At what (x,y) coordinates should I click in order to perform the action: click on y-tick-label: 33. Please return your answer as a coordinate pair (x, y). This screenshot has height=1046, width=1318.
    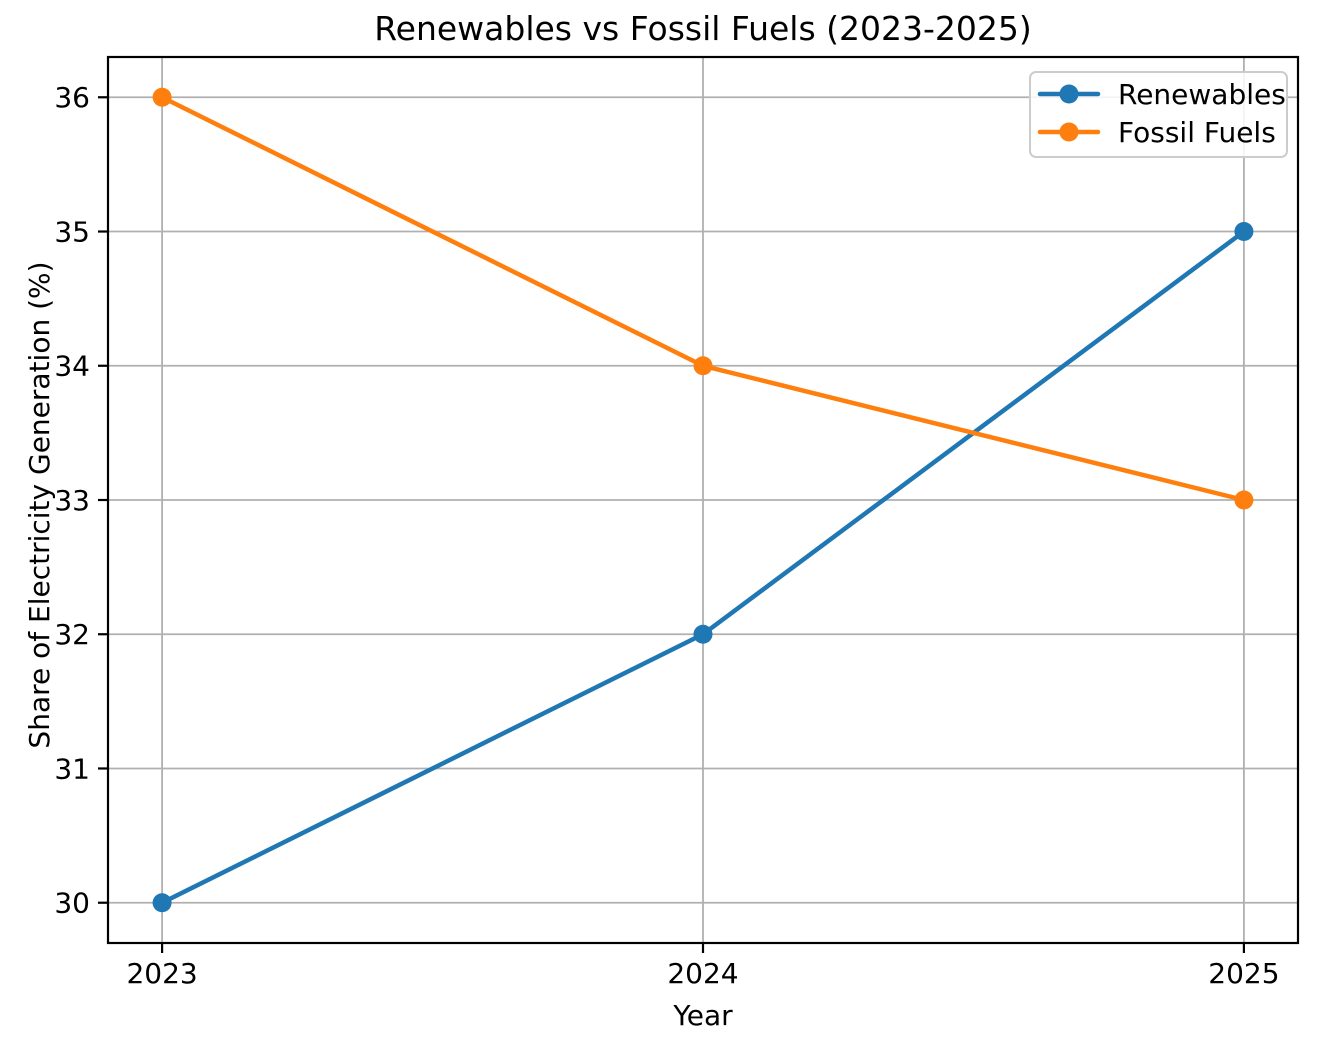
    Looking at the image, I should click on (72, 500).